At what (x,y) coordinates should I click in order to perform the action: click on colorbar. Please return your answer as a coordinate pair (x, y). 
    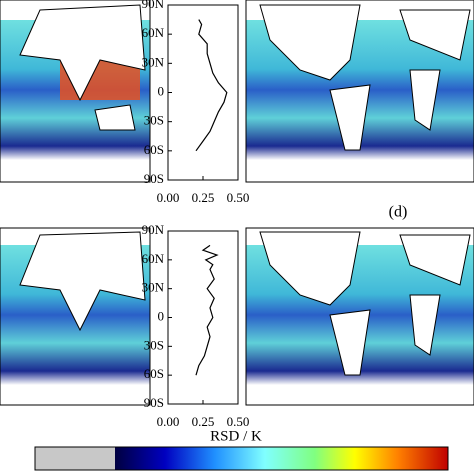
    Looking at the image, I should click on (281, 458).